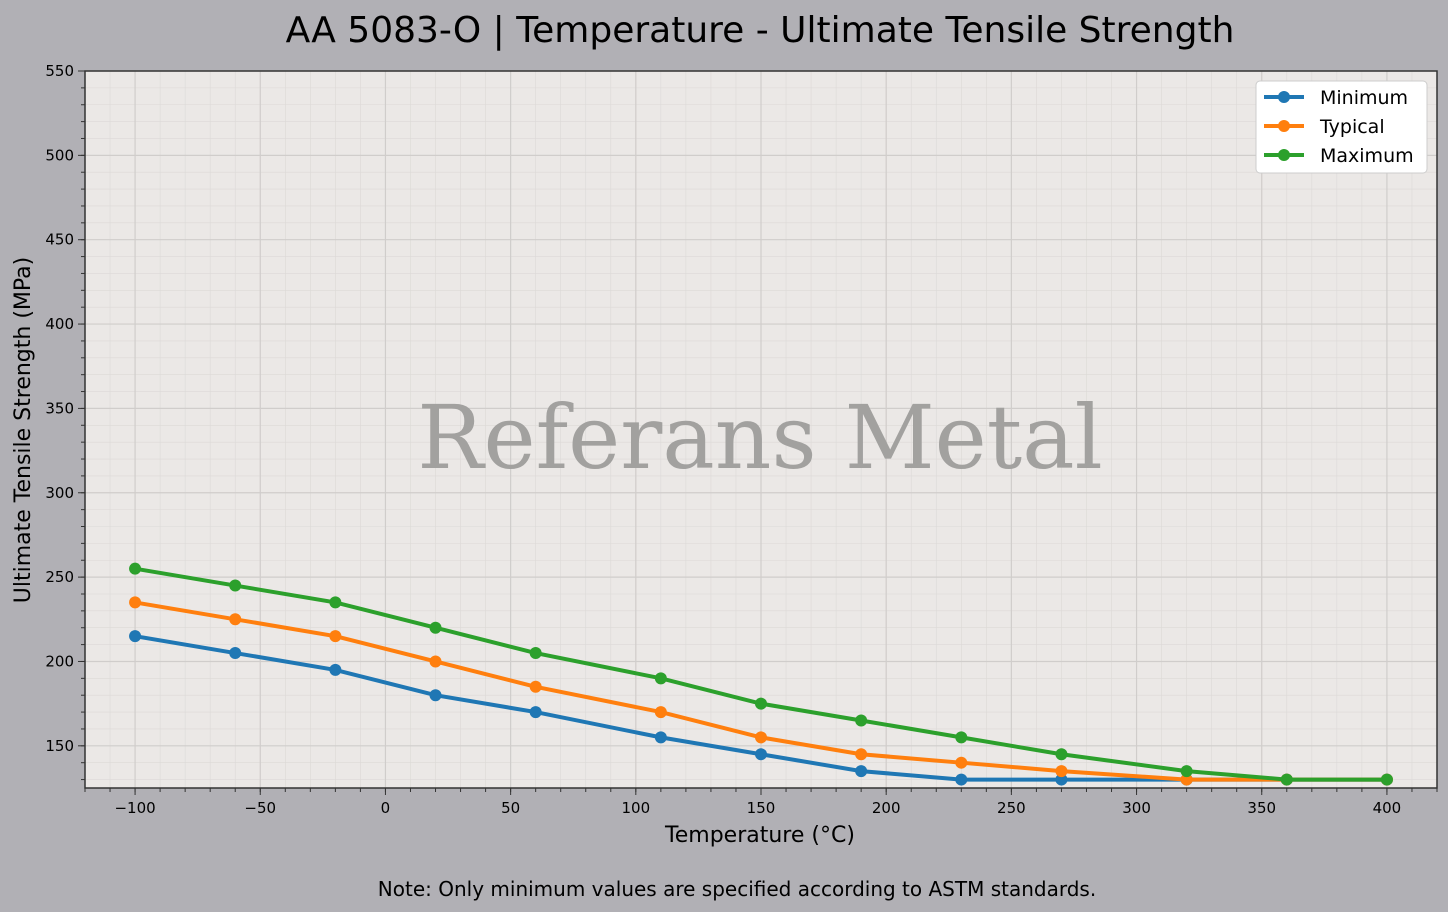  Describe the element at coordinates (1136, 808) in the screenshot. I see `x-tick-label: 300` at that location.